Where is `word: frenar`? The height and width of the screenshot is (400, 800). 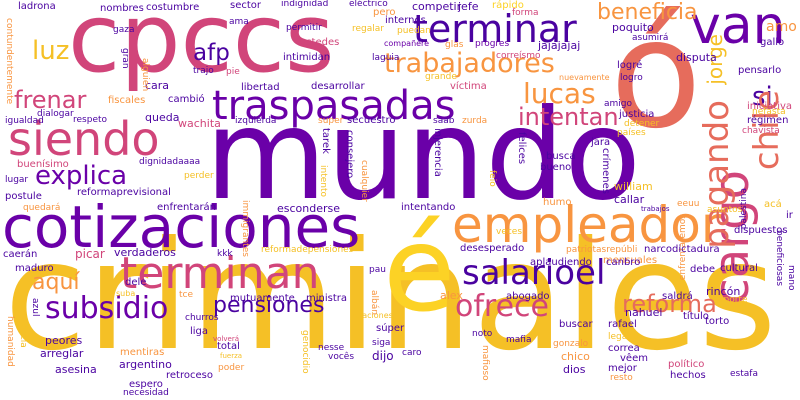 word: frenar is located at coordinates (50, 100).